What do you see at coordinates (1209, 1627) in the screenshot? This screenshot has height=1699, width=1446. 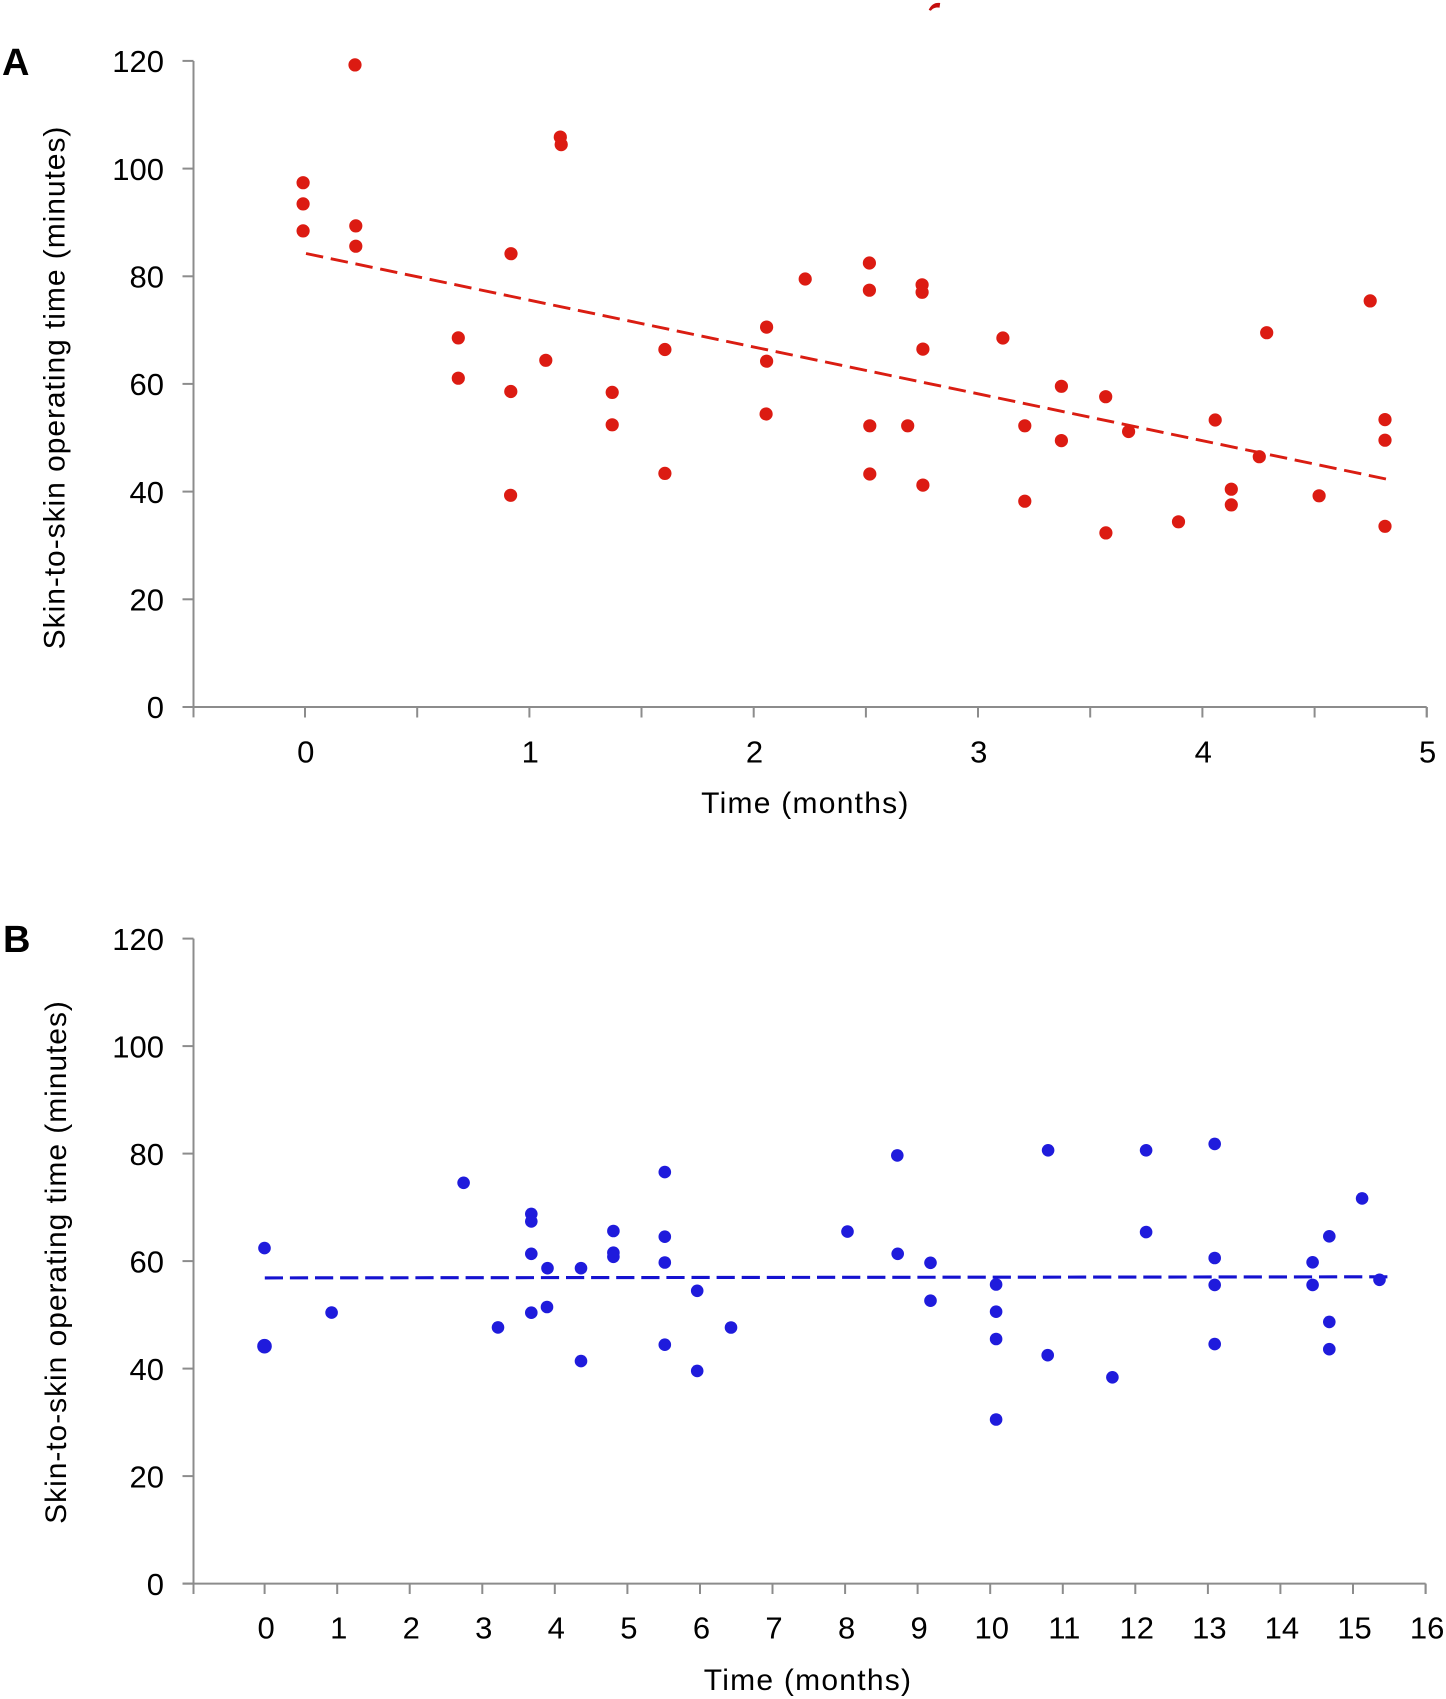 I see `svg-text: 13` at bounding box center [1209, 1627].